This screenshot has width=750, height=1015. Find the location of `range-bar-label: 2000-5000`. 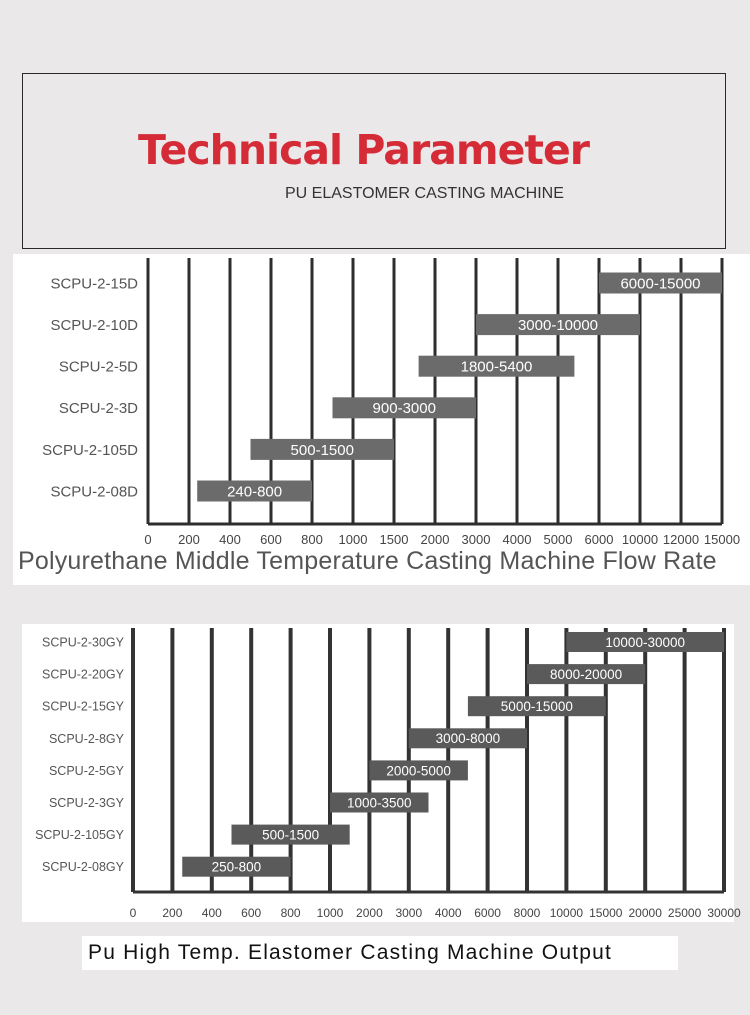

range-bar-label: 2000-5000 is located at coordinates (418, 770).